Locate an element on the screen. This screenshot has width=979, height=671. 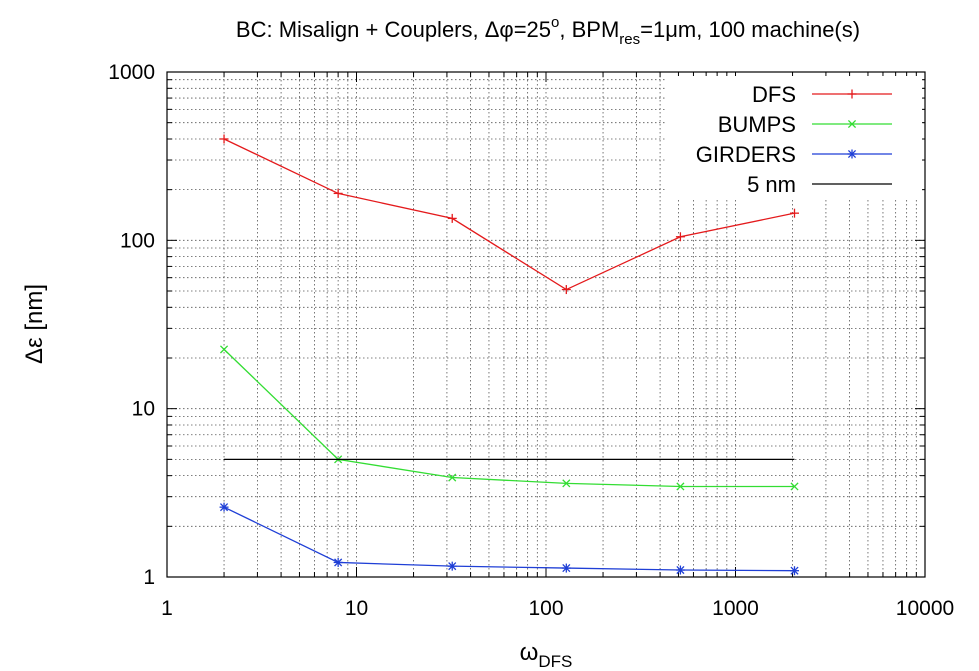
legend-label: 5 nm is located at coordinates (771, 184).